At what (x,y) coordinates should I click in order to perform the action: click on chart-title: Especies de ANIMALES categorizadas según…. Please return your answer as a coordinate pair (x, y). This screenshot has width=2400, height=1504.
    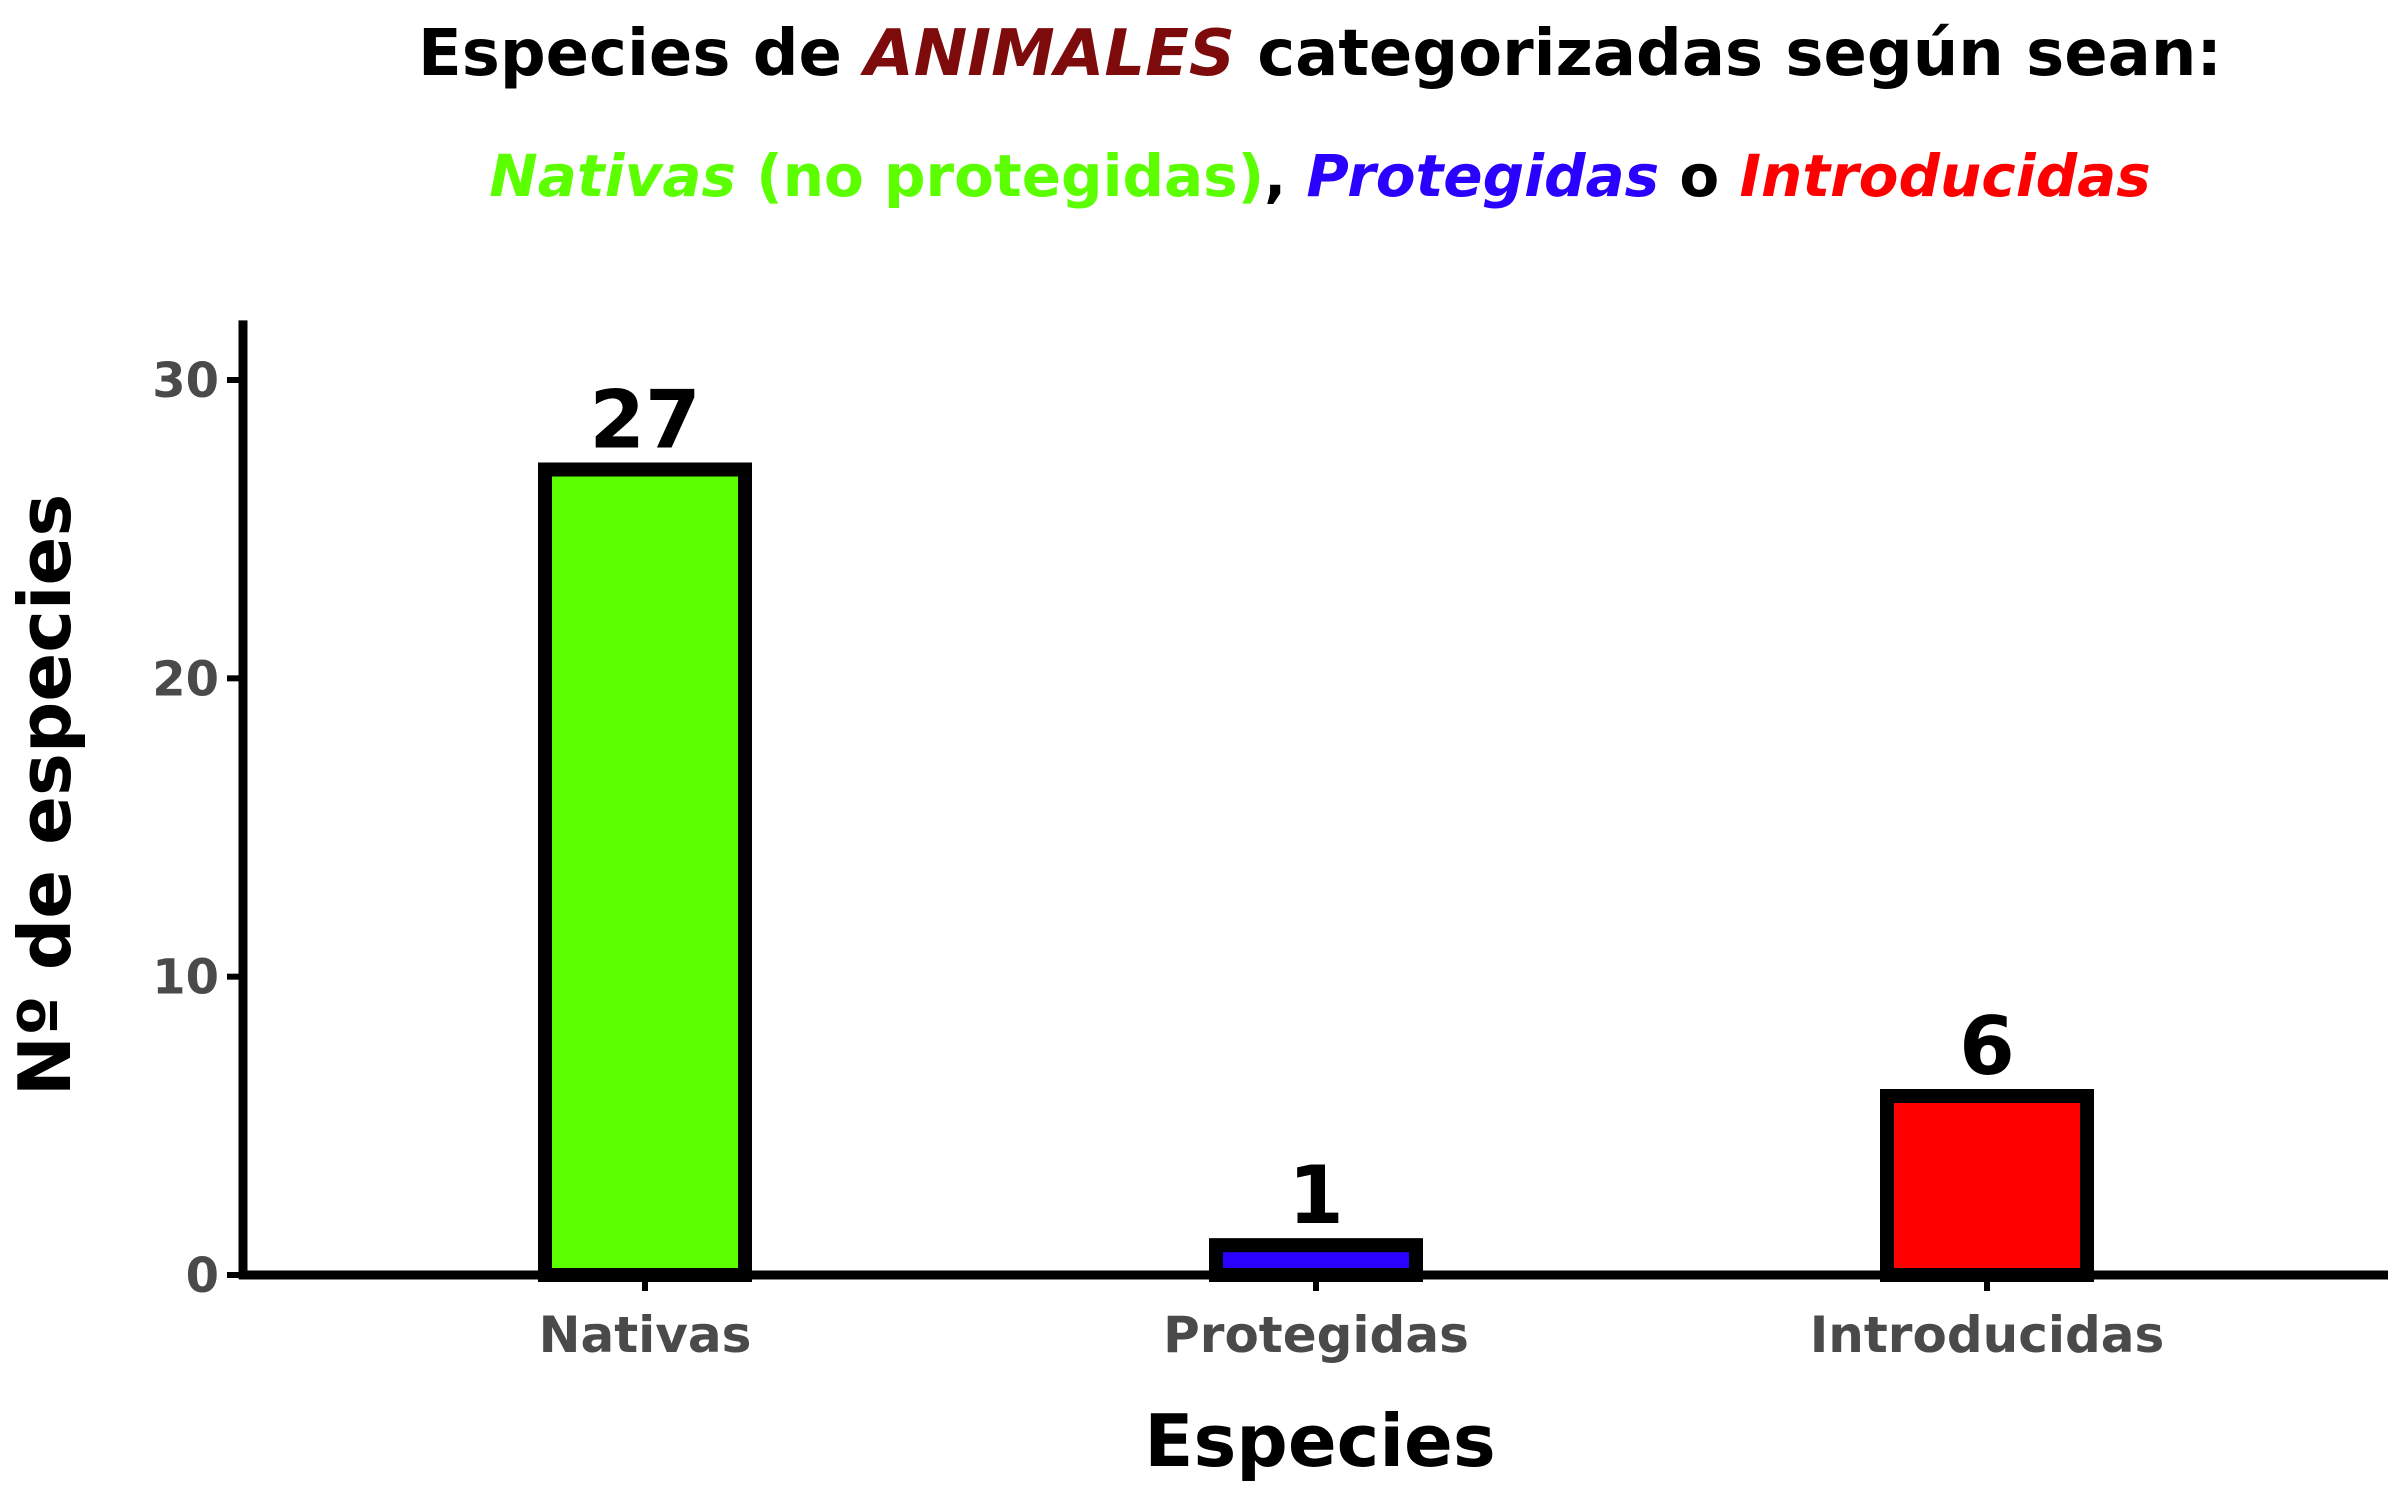
    Looking at the image, I should click on (1320, 54).